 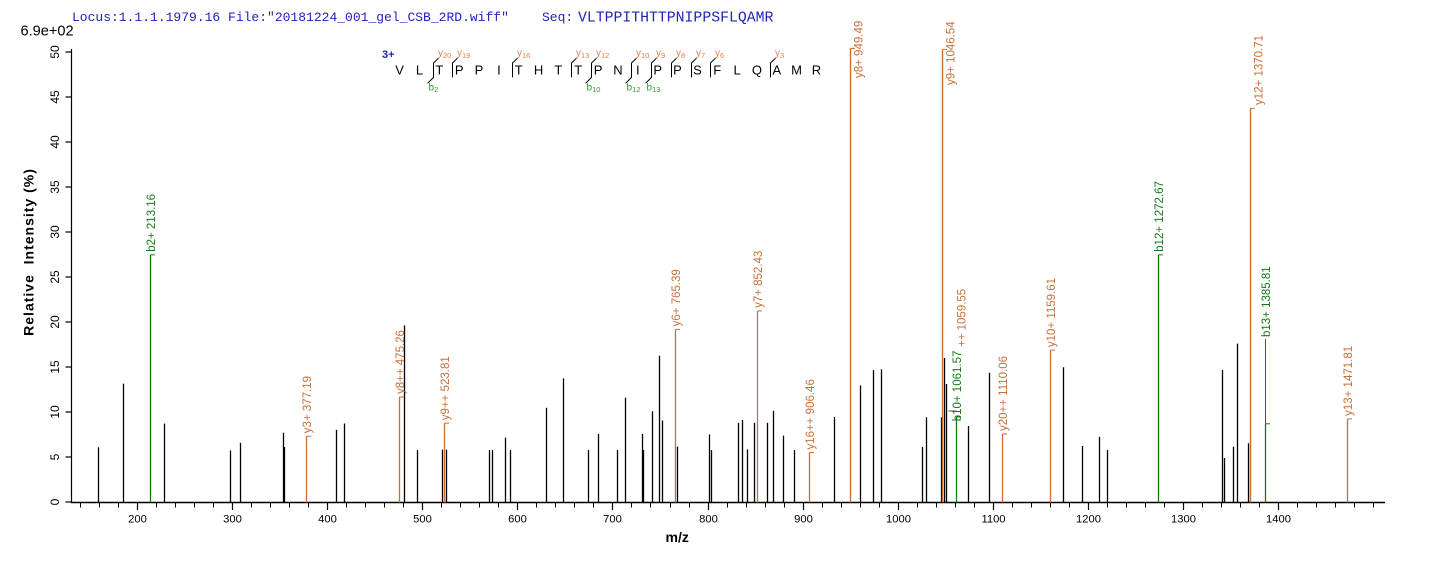 What do you see at coordinates (308, 404) in the screenshot?
I see `svg-text: y3+ 377.19` at bounding box center [308, 404].